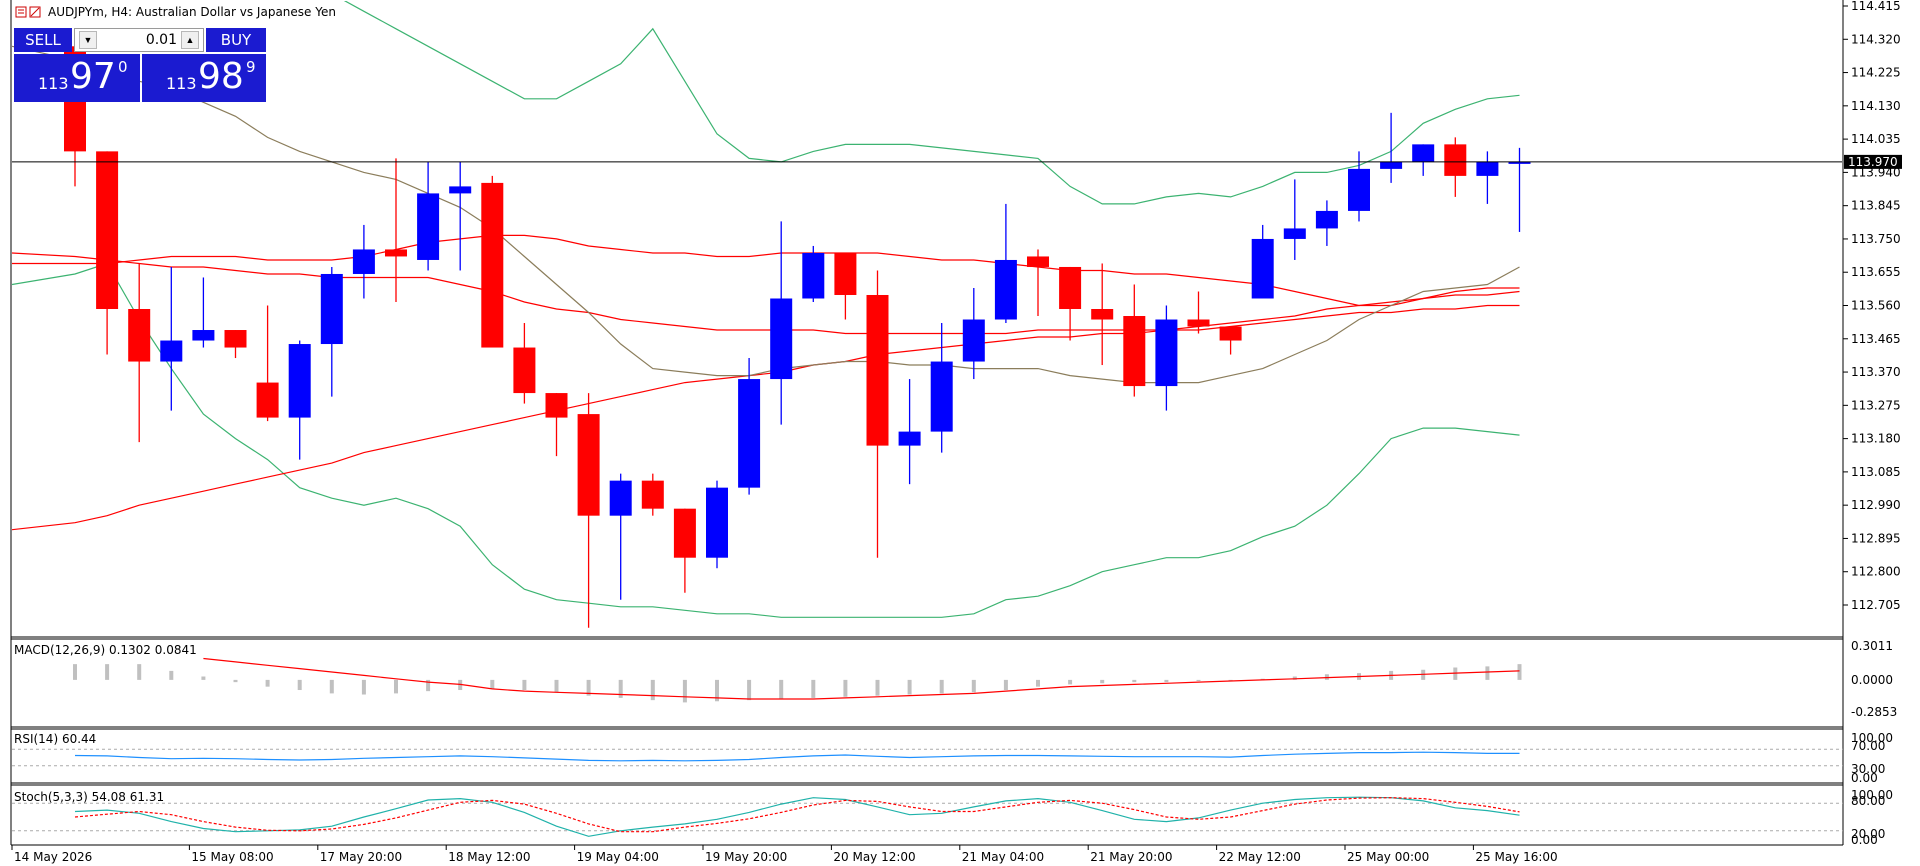  I want to click on price-tick-label: 113.655, so click(1876, 272).